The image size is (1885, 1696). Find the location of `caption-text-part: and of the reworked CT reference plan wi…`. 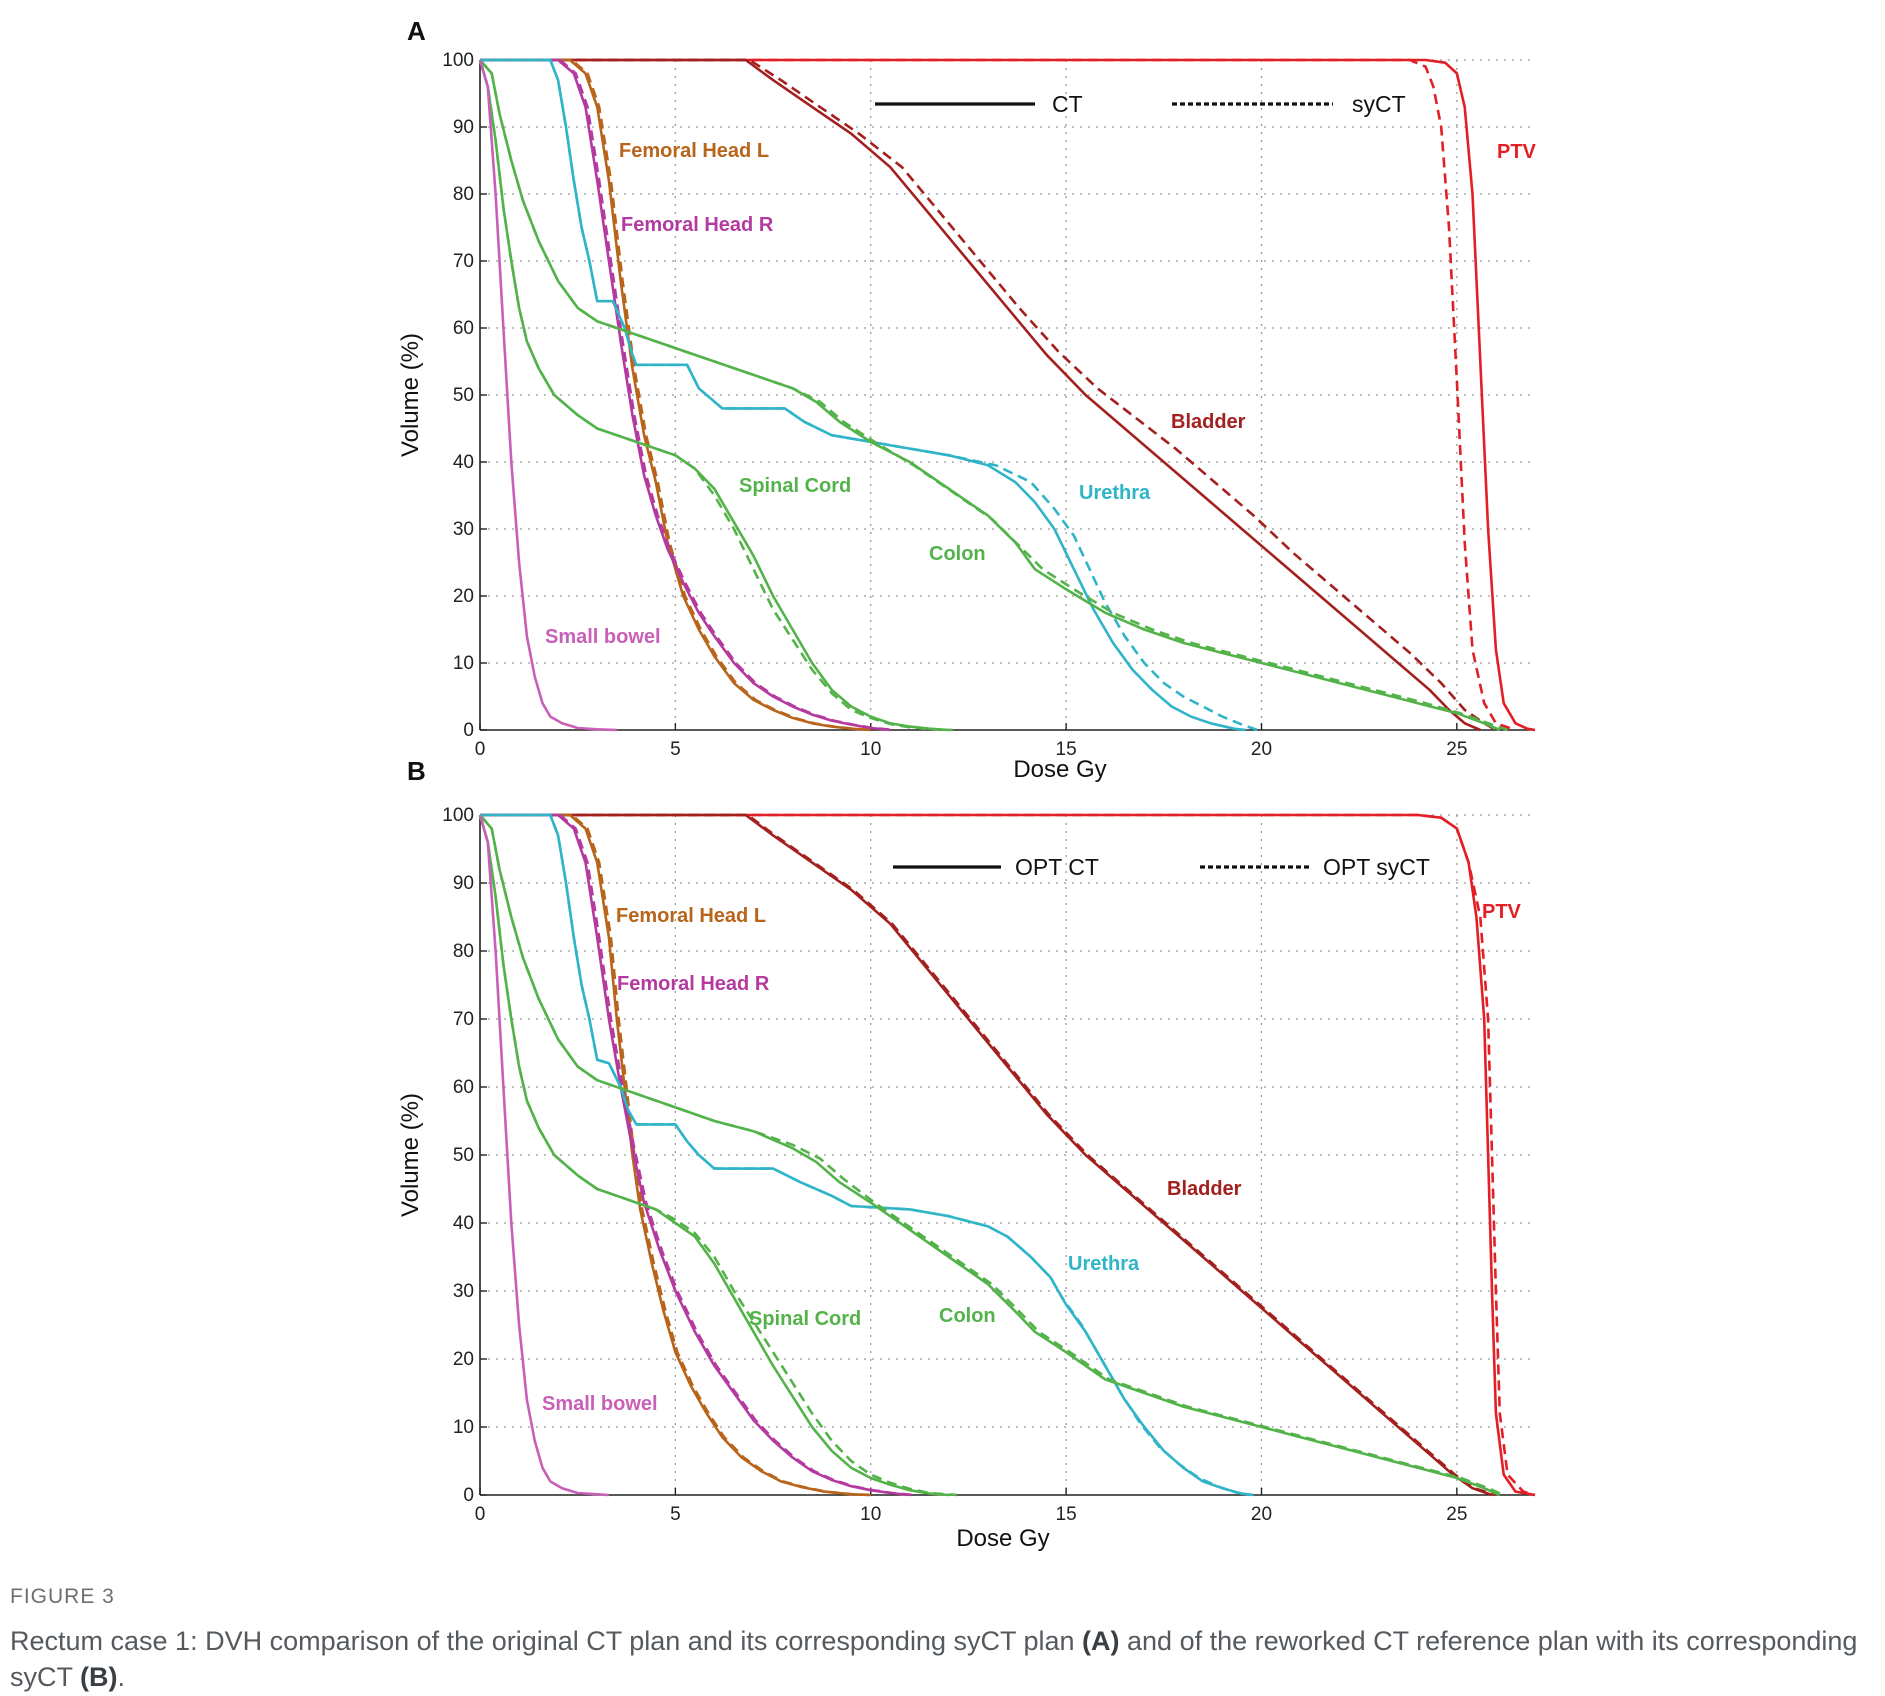

caption-text-part: and of the reworked CT reference plan wi… is located at coordinates (934, 1659).